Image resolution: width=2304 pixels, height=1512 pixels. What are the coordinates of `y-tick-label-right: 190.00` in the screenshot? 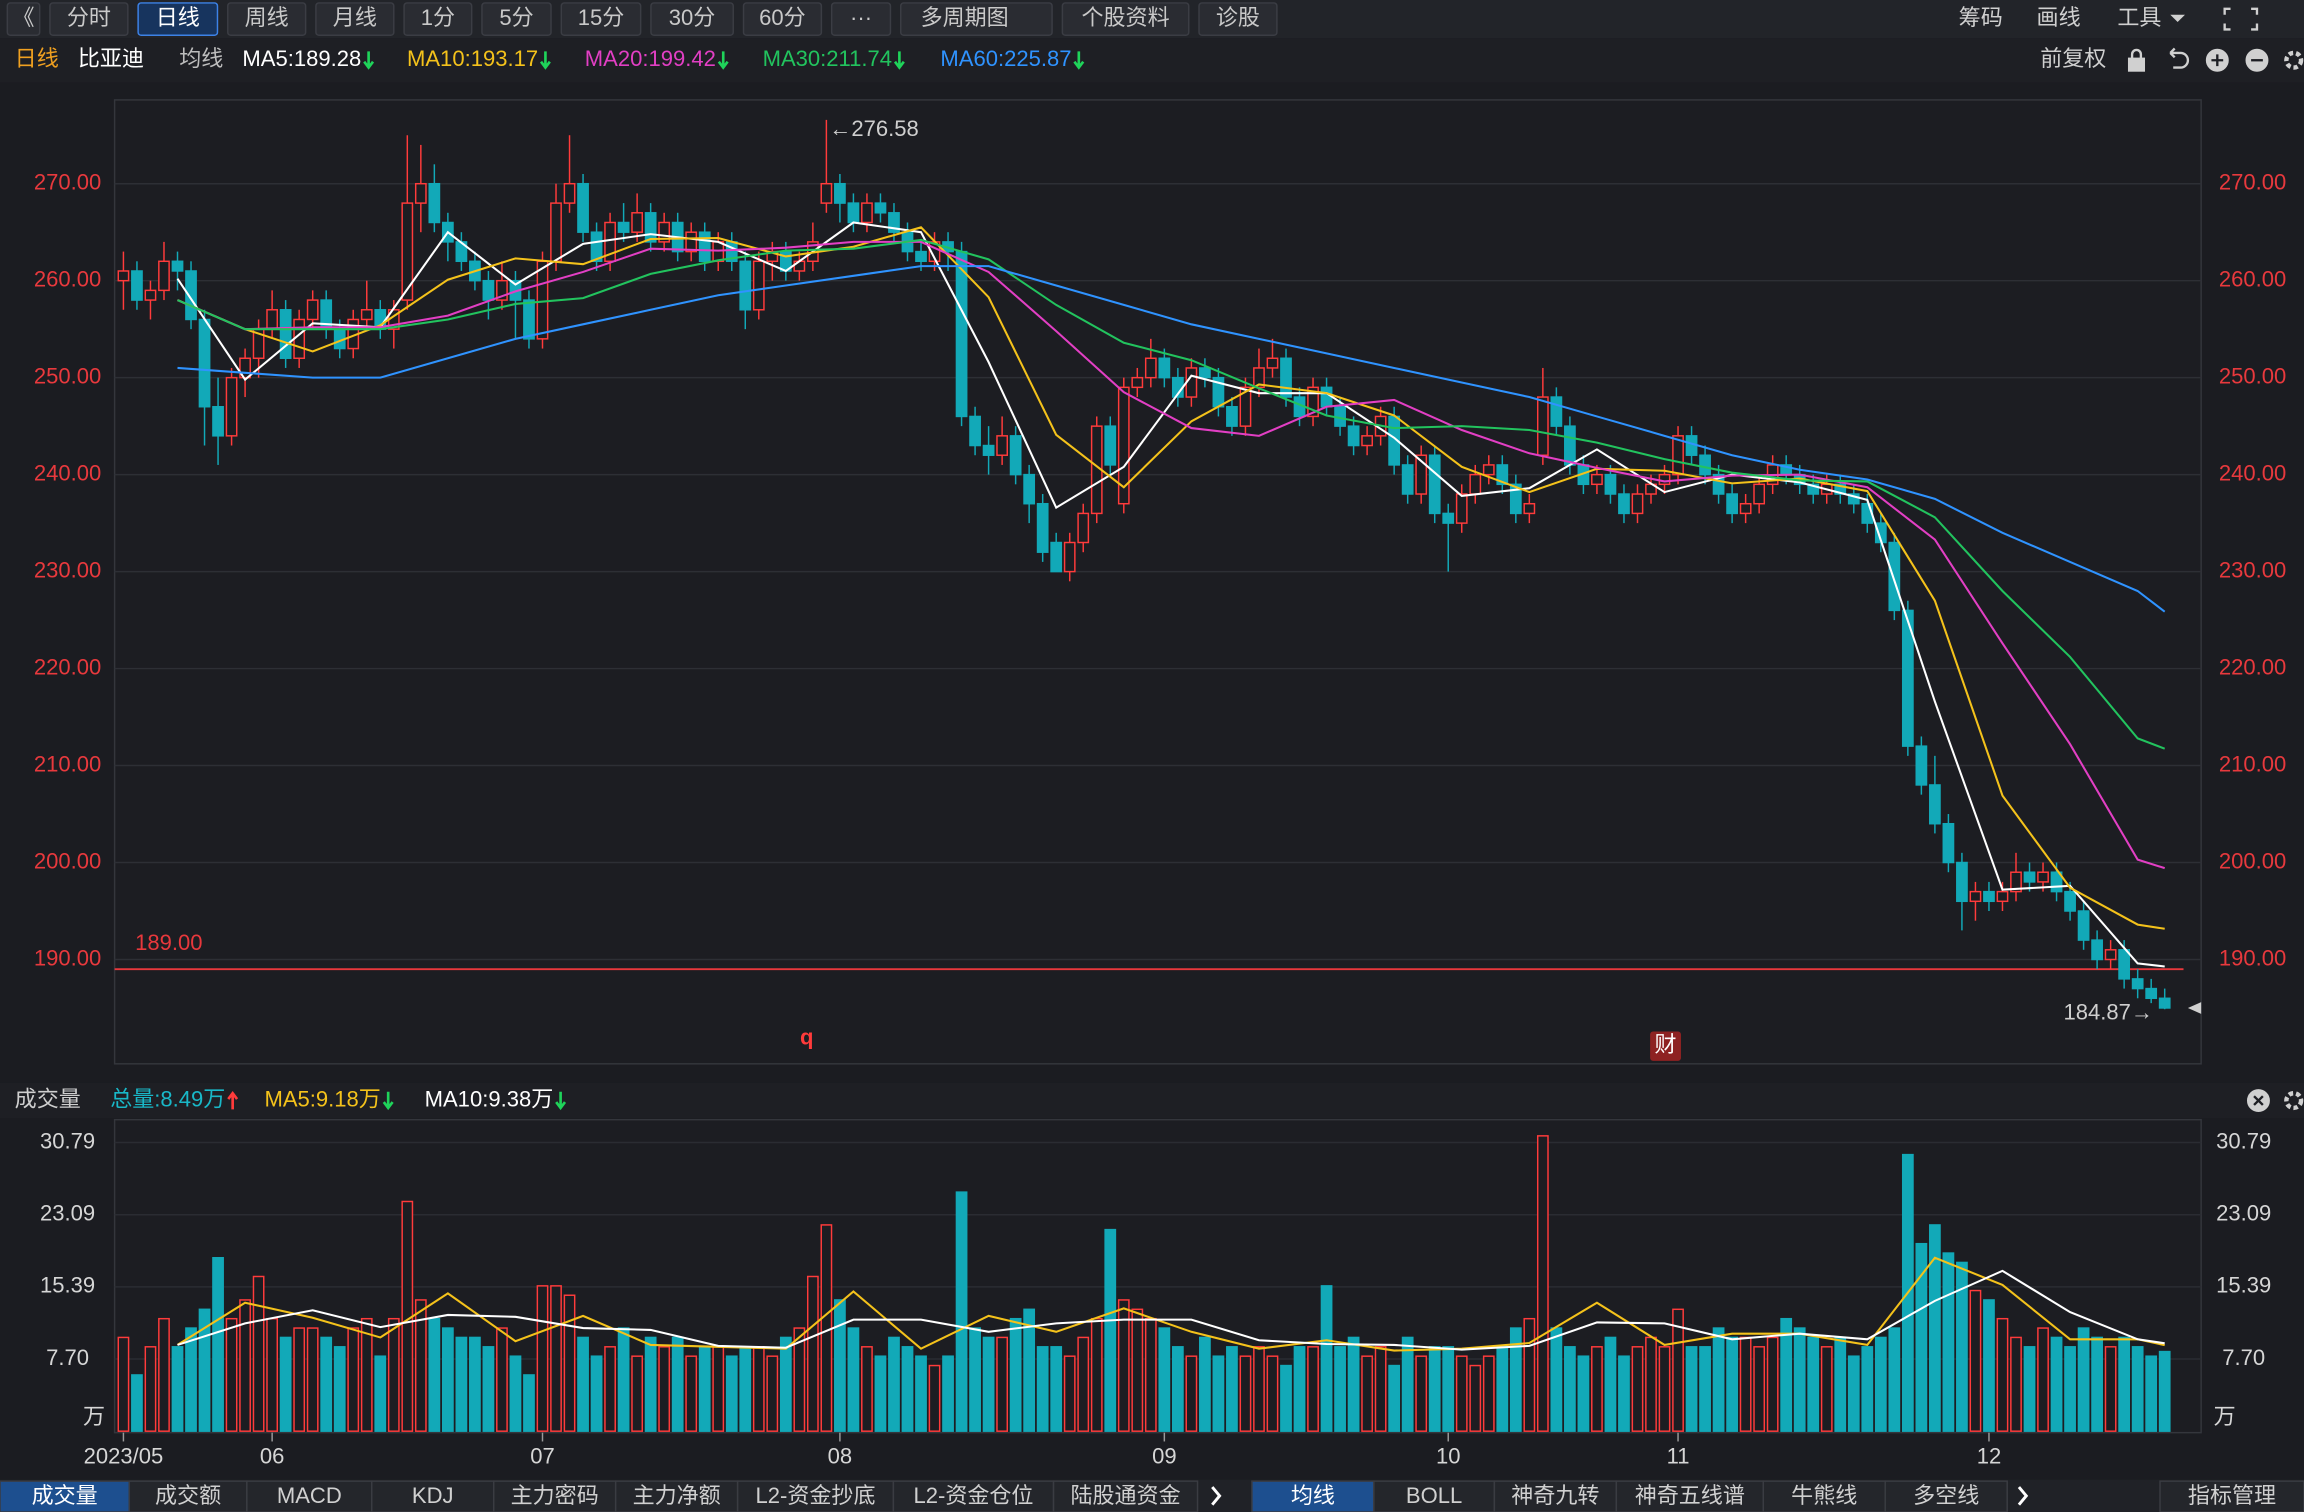 It's located at (2252, 957).